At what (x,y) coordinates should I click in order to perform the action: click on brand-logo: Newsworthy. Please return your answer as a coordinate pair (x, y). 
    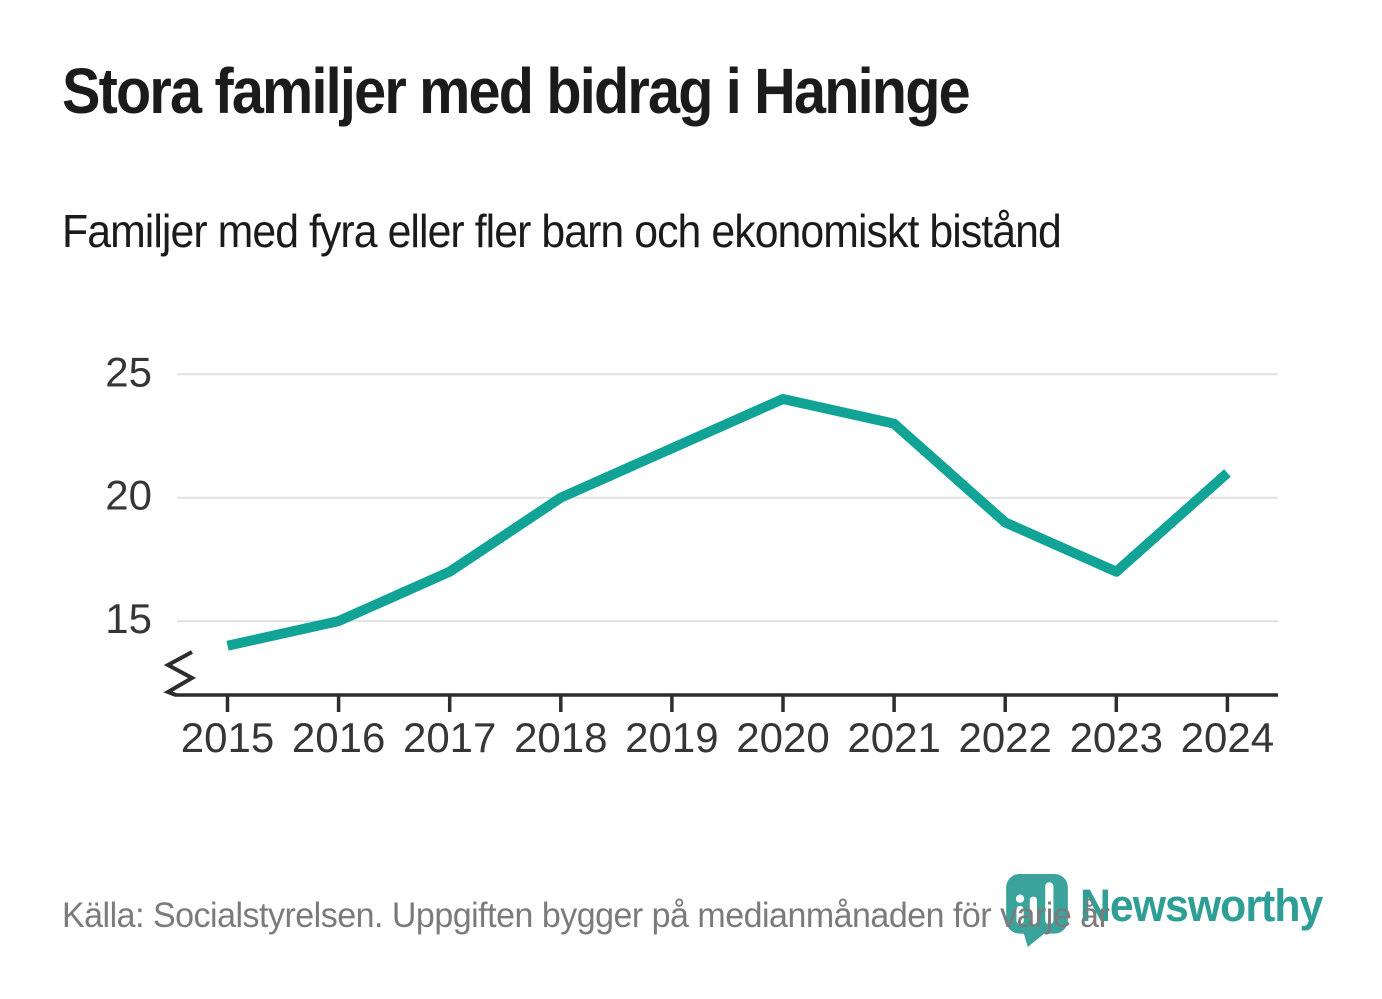
    Looking at the image, I should click on (1164, 911).